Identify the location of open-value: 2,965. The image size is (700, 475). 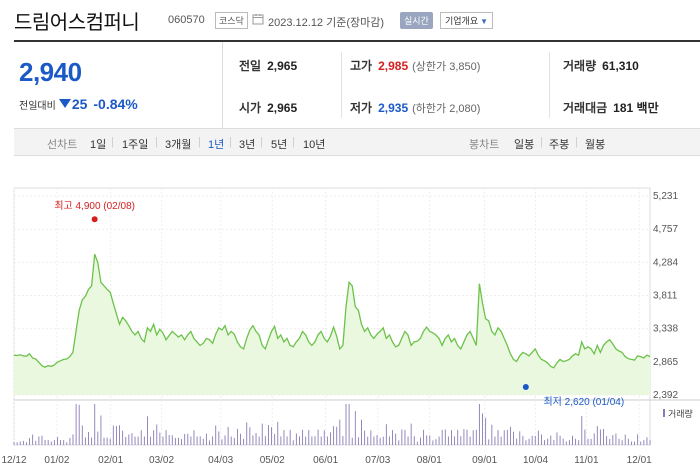
(282, 108).